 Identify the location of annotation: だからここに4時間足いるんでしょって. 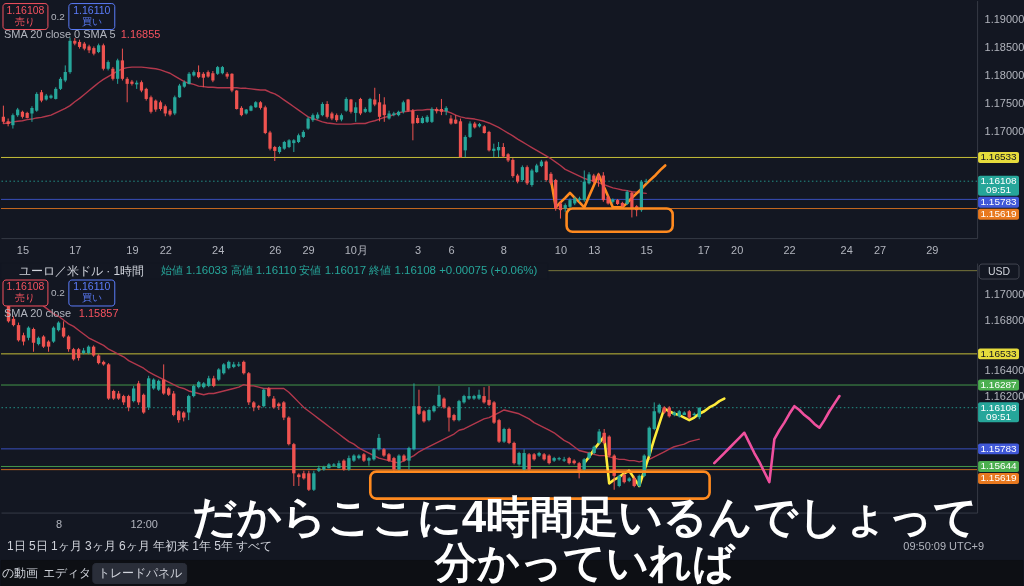
(585, 516).